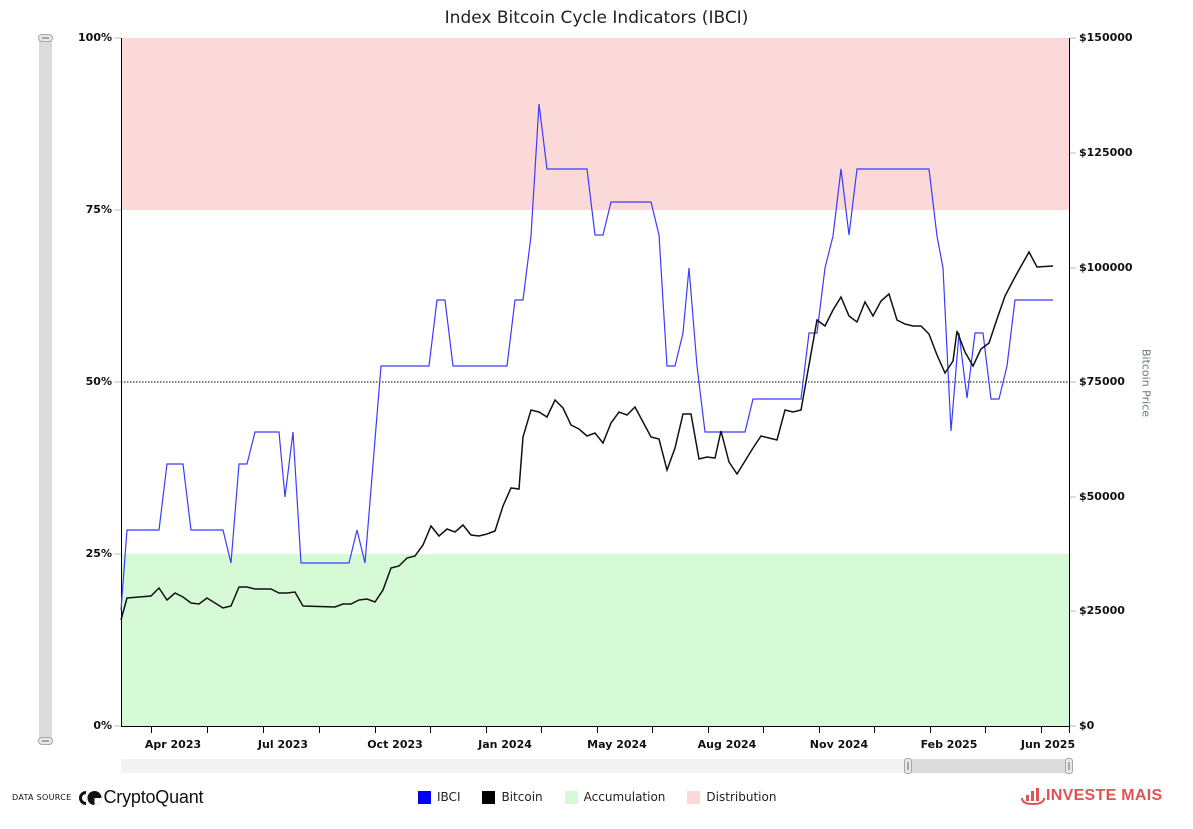 This screenshot has height=829, width=1193. What do you see at coordinates (98, 381) in the screenshot?
I see `left-tick-label: 50%` at bounding box center [98, 381].